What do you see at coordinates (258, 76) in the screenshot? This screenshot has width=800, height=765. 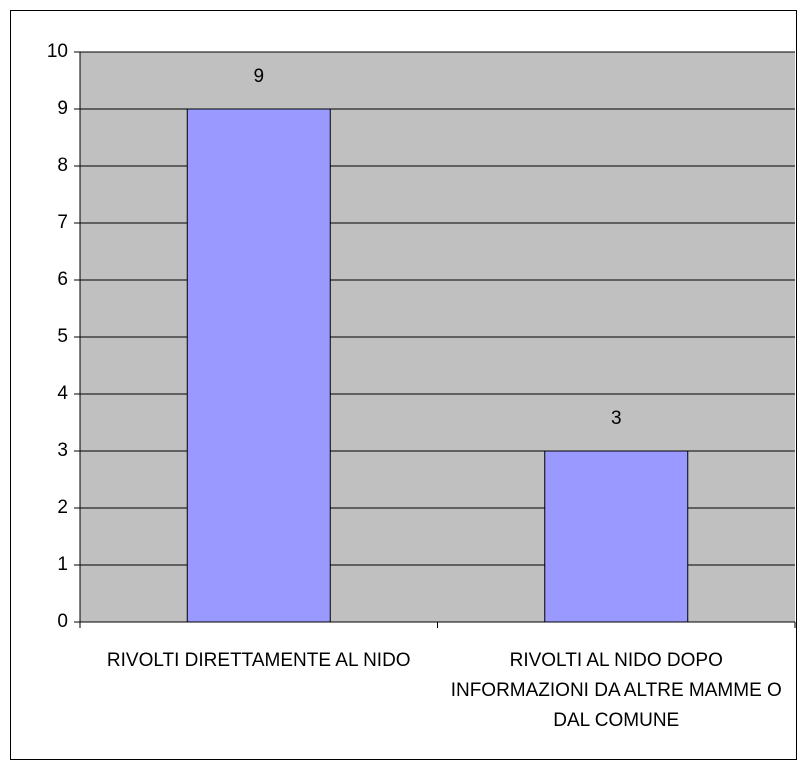 I see `data-label: 9` at bounding box center [258, 76].